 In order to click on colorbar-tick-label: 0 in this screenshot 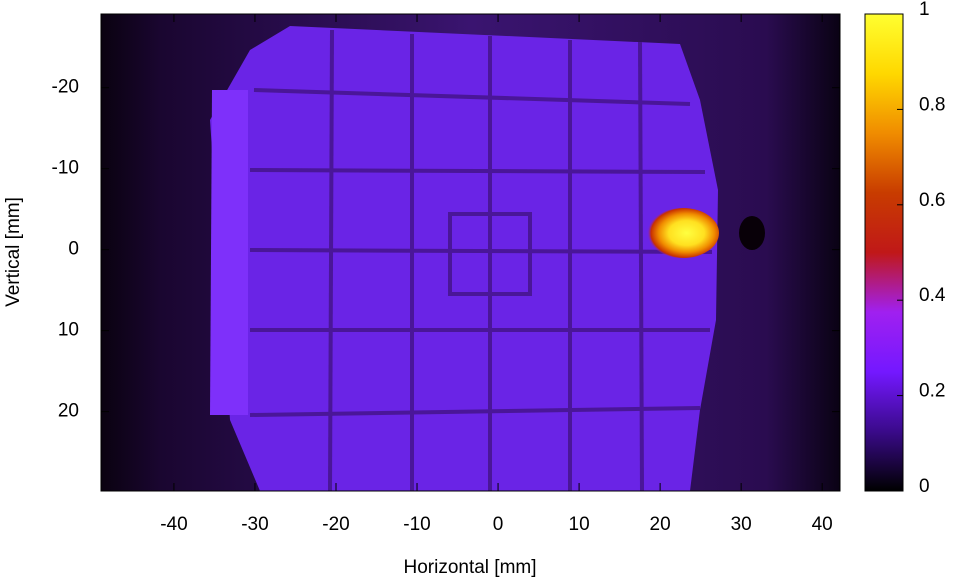, I will do `click(924, 486)`.